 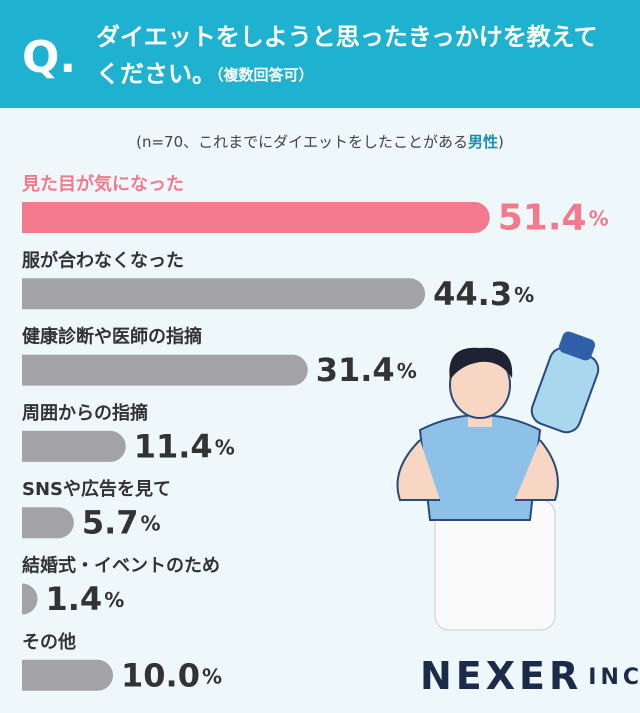 What do you see at coordinates (483, 142) in the screenshot?
I see `subtitle-highlight: 男性` at bounding box center [483, 142].